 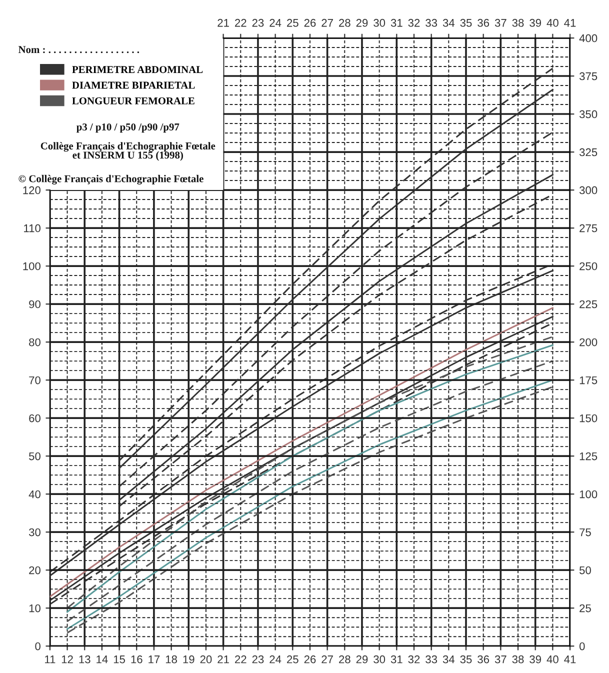 What do you see at coordinates (50, 660) in the screenshot?
I see `x-tick-label: 11` at bounding box center [50, 660].